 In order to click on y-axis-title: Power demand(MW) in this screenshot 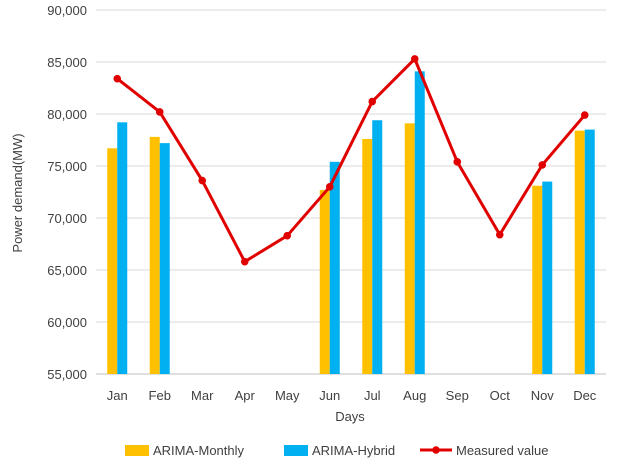, I will do `click(17, 192)`.